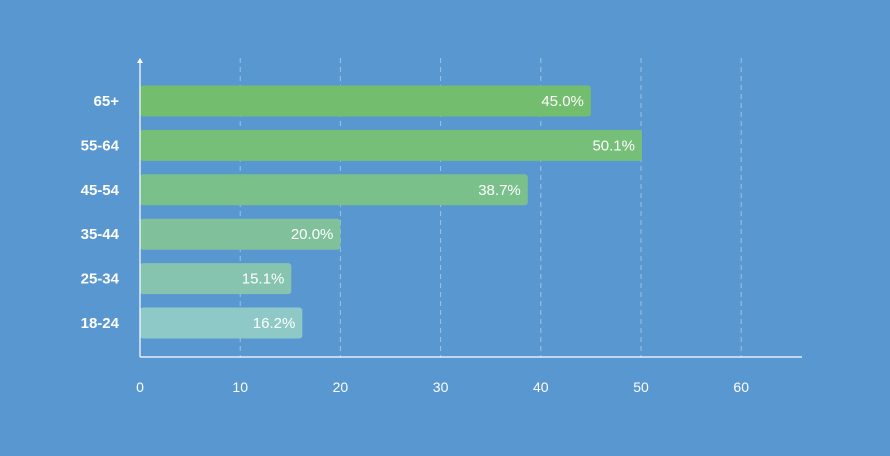 The height and width of the screenshot is (456, 890). Describe the element at coordinates (274, 323) in the screenshot. I see `value-label-18-24: 16.2%` at that location.